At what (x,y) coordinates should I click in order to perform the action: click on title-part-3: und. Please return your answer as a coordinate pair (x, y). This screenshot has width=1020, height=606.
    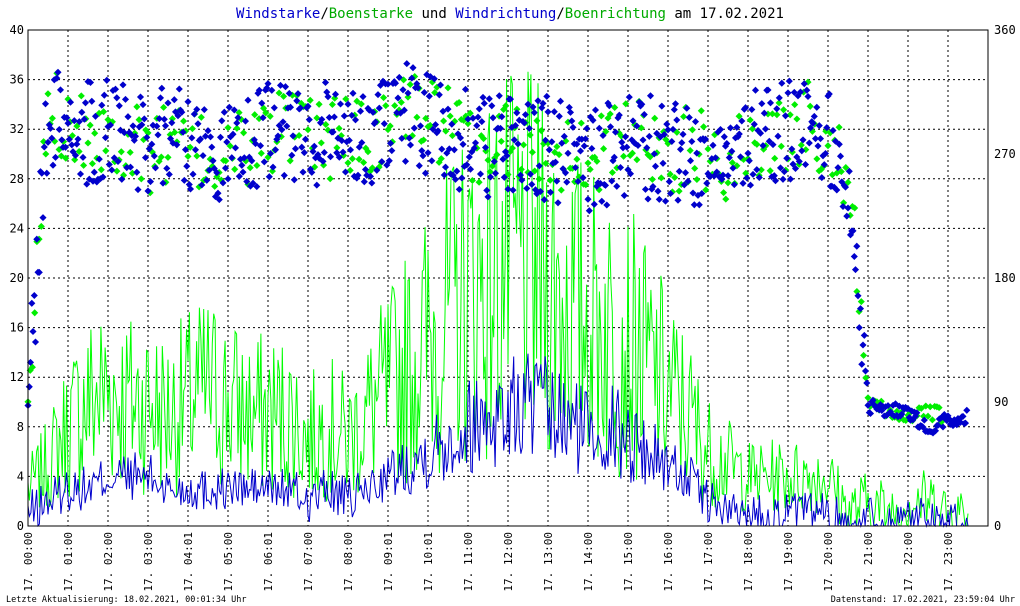
    Looking at the image, I should click on (434, 14).